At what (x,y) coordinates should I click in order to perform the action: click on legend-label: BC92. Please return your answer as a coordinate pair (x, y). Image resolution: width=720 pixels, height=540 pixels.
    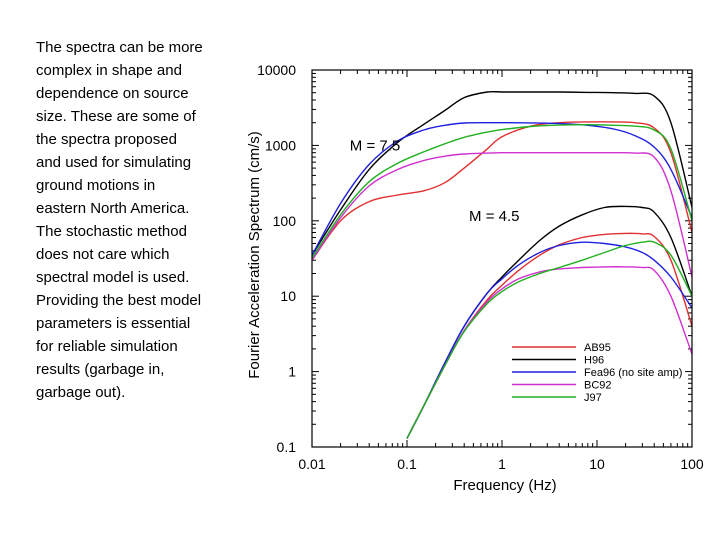
    Looking at the image, I should click on (598, 386).